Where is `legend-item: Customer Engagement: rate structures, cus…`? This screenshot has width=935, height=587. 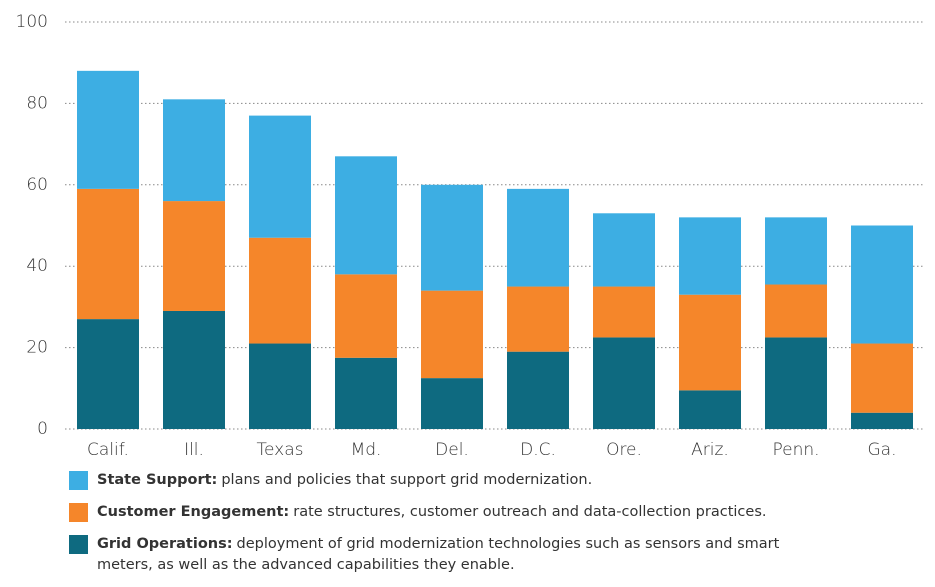
legend-item: Customer Engagement: rate structures, cus… is located at coordinates (429, 512).